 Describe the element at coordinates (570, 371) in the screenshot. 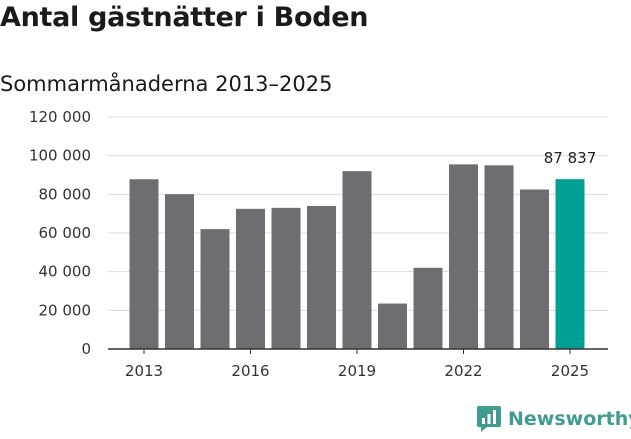

I see `x-tick-label: 2025` at that location.